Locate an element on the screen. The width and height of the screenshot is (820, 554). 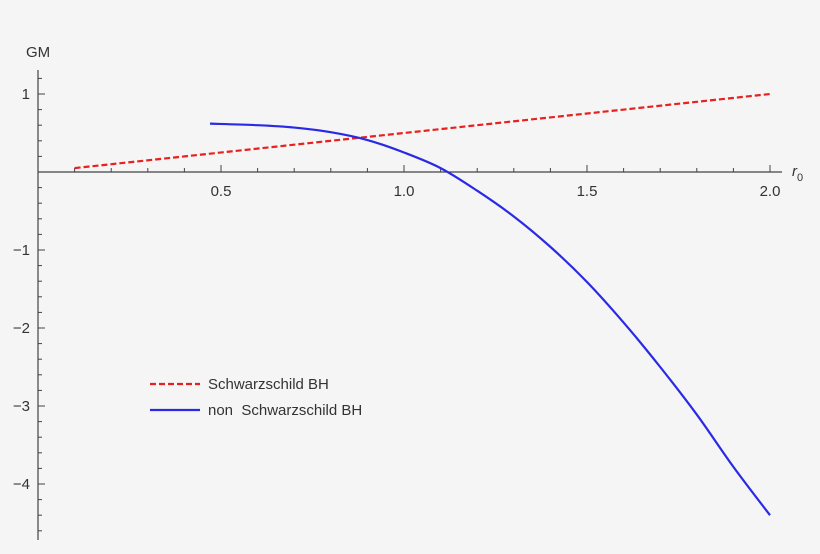
x-axis-label: r0 is located at coordinates (797, 173).